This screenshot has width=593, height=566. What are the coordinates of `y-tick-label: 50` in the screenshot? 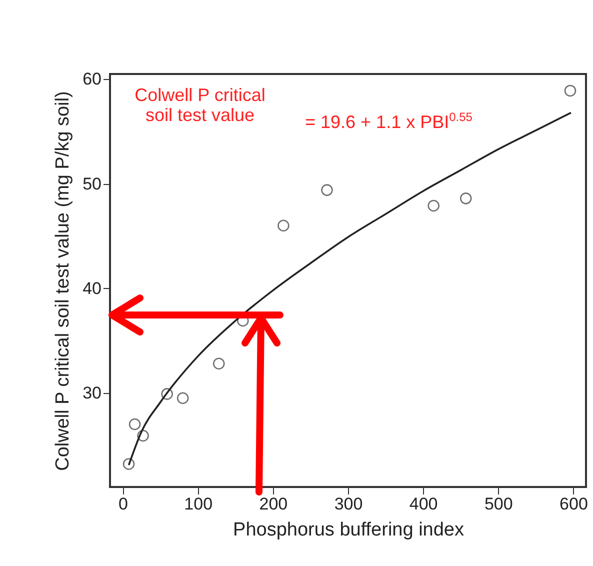 It's located at (92, 184).